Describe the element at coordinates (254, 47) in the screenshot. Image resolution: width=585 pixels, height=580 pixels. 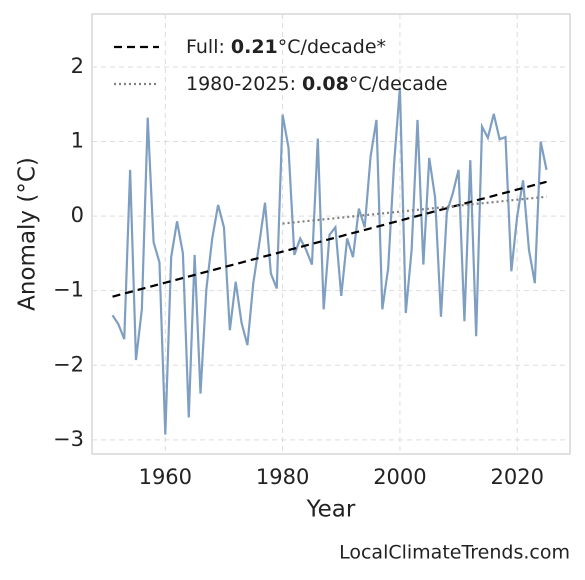
I see `legend-rate: 0.21` at that location.